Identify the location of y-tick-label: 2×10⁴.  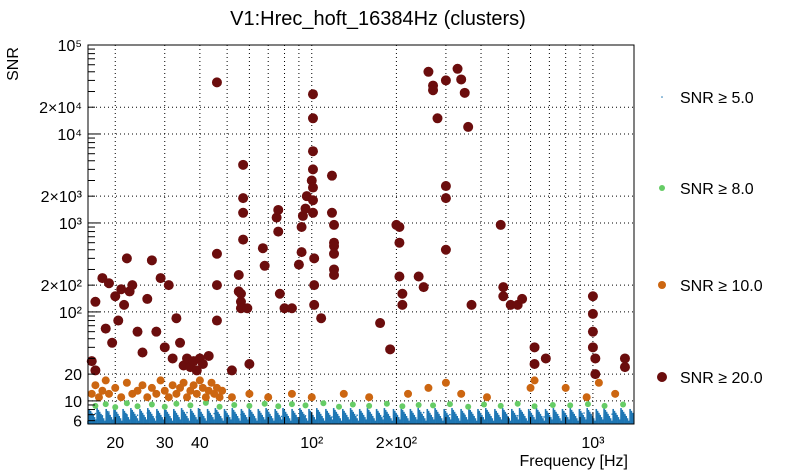
(60, 108).